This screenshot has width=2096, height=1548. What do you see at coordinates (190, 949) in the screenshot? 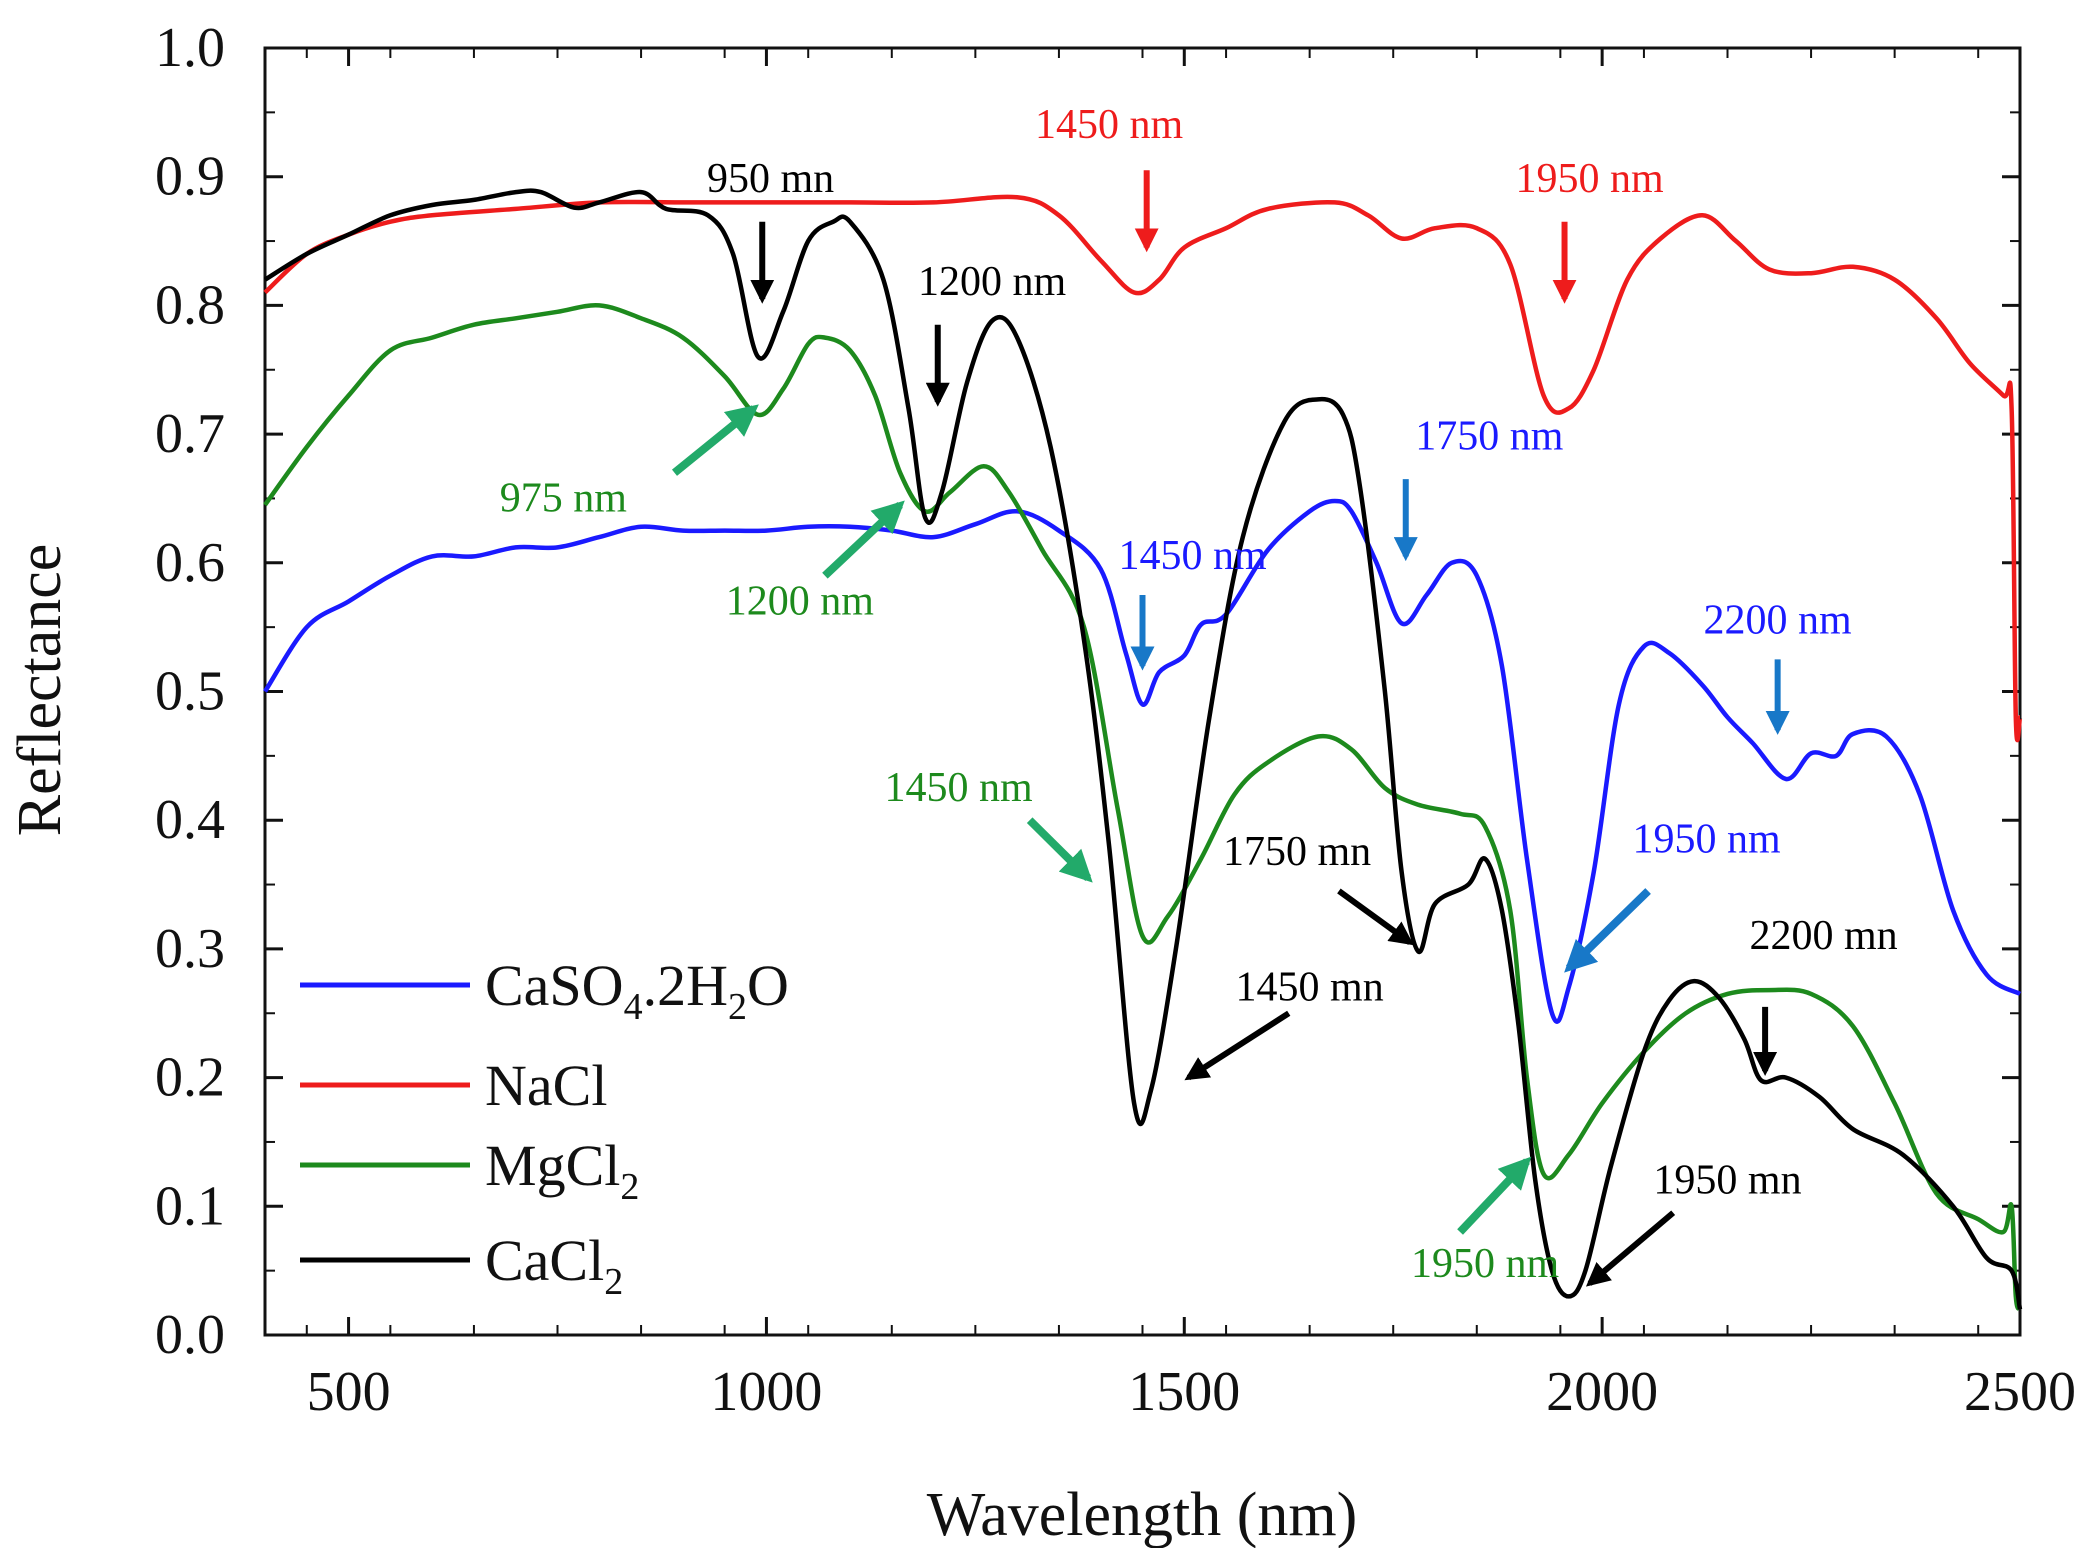
I see `y-tick-label: 0.3` at bounding box center [190, 949].